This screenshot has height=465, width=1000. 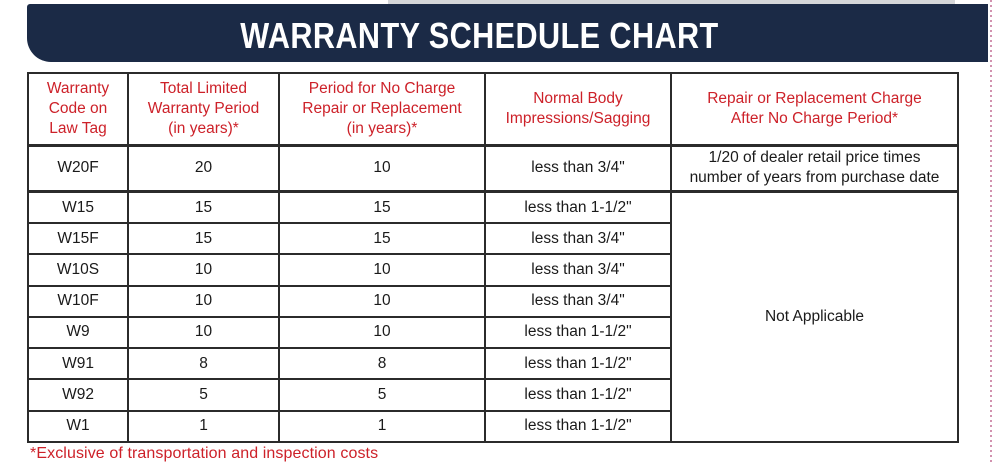 I want to click on cell-warranty-code: W15F, so click(x=78, y=238).